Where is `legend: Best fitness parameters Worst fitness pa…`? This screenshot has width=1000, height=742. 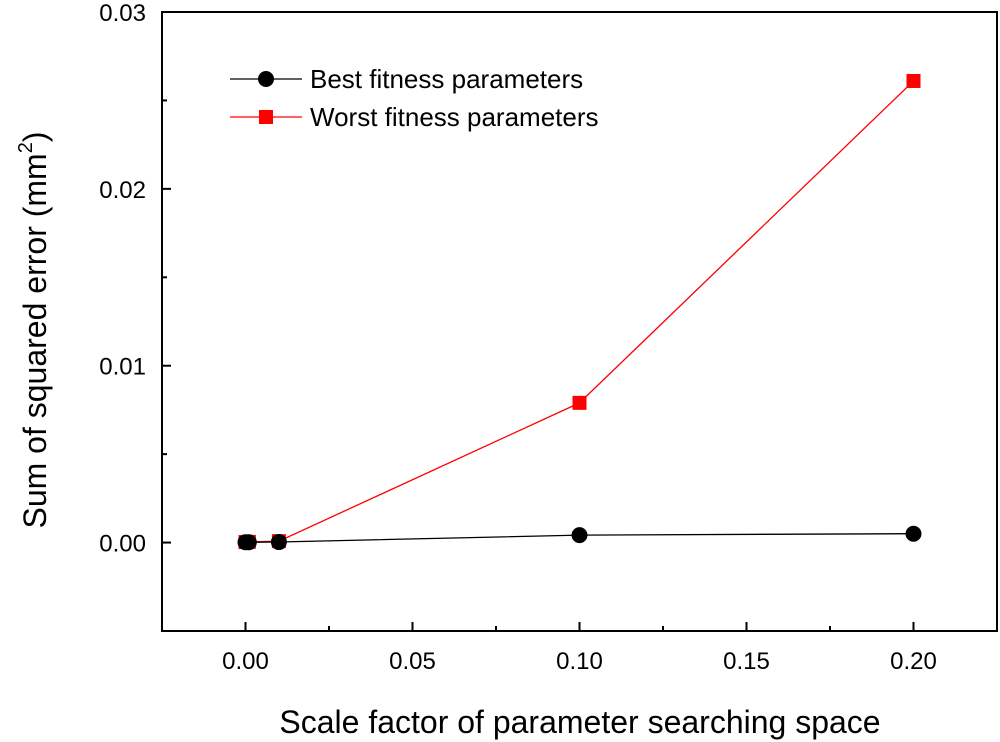 legend: Best fitness parameters Worst fitness pa… is located at coordinates (414, 98).